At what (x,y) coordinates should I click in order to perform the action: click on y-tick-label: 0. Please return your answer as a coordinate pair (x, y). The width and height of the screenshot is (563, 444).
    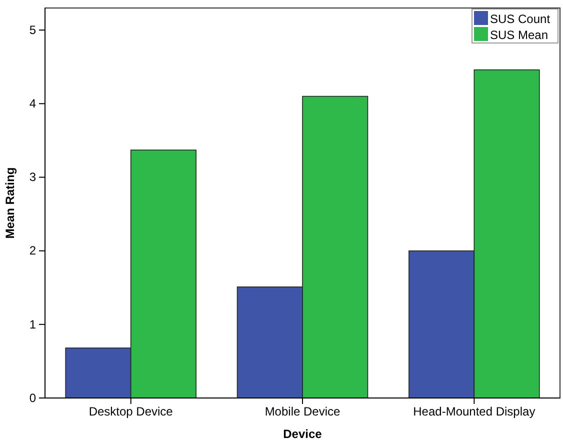
    Looking at the image, I should click on (32, 397).